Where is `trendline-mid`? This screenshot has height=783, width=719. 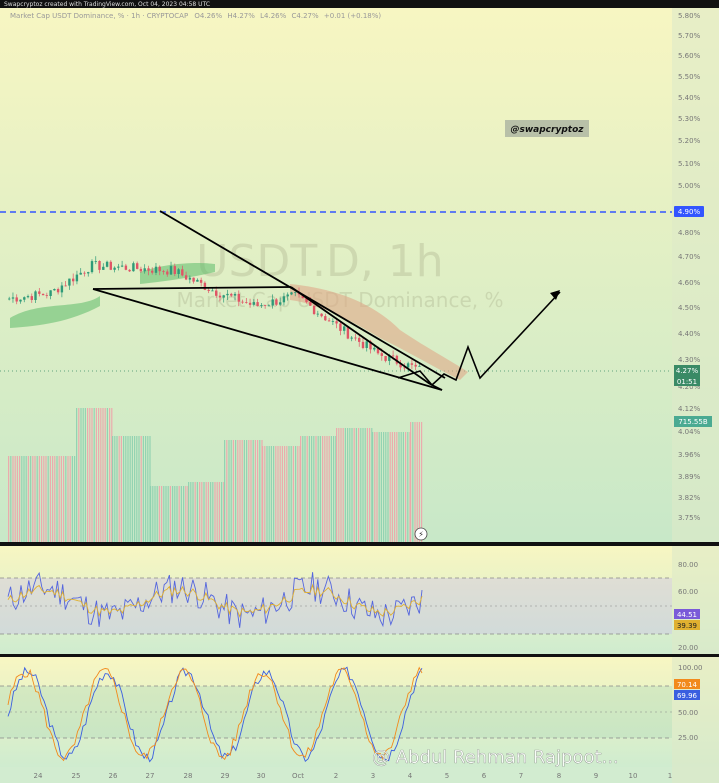 trendline-mid is located at coordinates (192, 288).